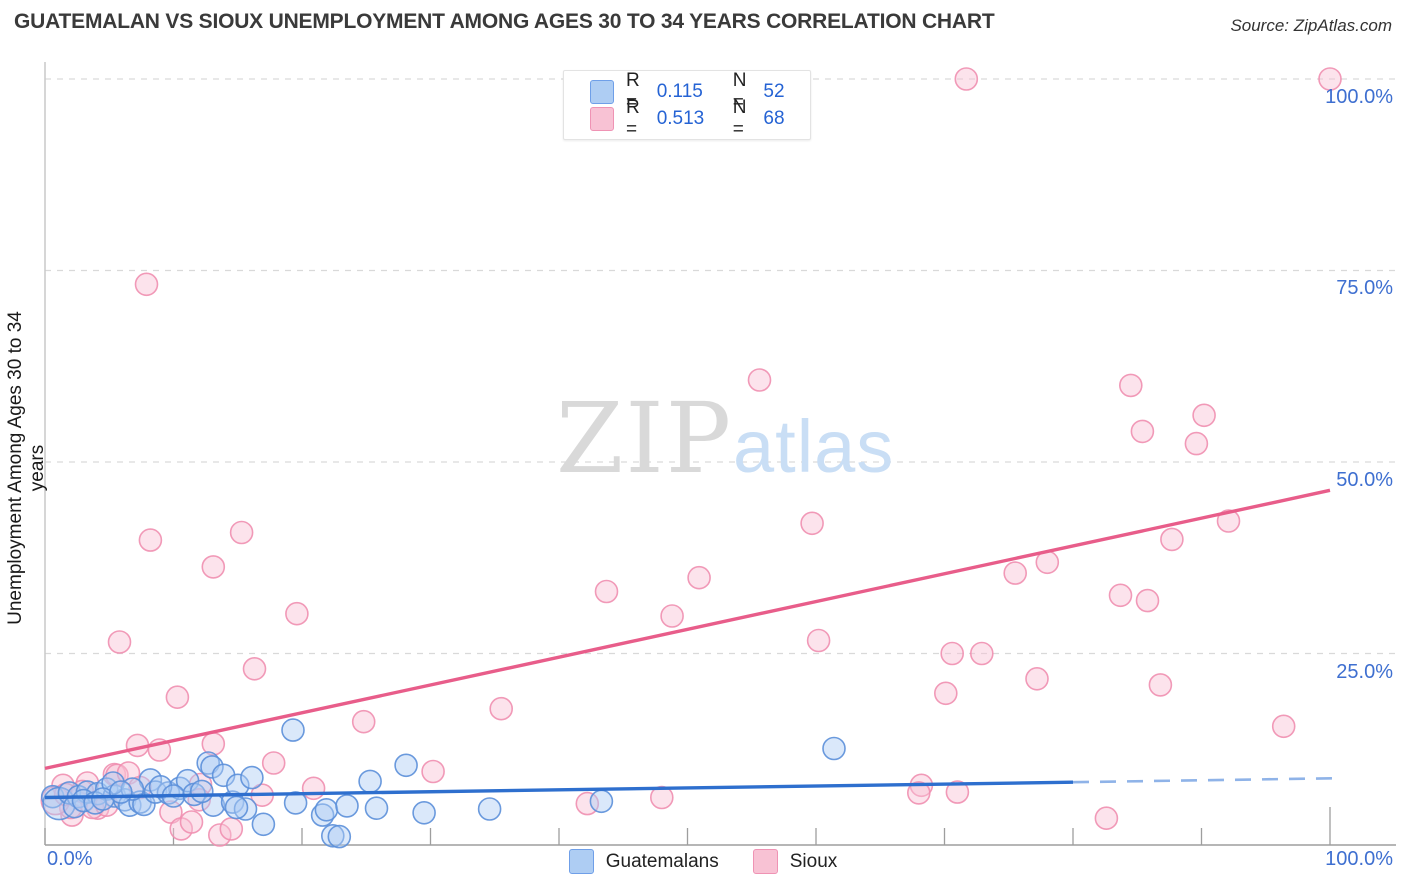 This screenshot has height=892, width=1406. I want to click on n-value: 68, so click(774, 118).